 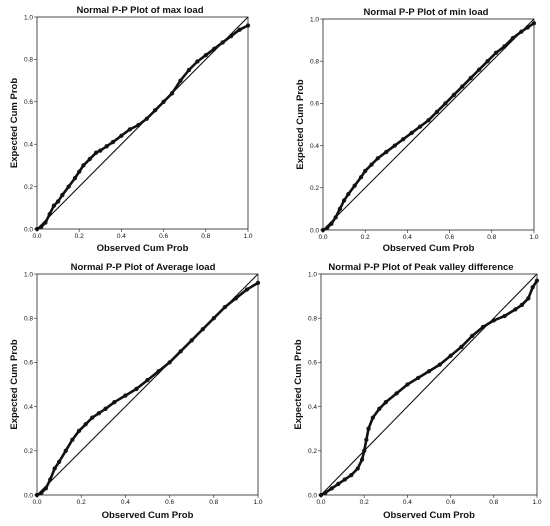 What do you see at coordinates (426, 12) in the screenshot?
I see `chart-title: Normal P-P Plot of min load` at bounding box center [426, 12].